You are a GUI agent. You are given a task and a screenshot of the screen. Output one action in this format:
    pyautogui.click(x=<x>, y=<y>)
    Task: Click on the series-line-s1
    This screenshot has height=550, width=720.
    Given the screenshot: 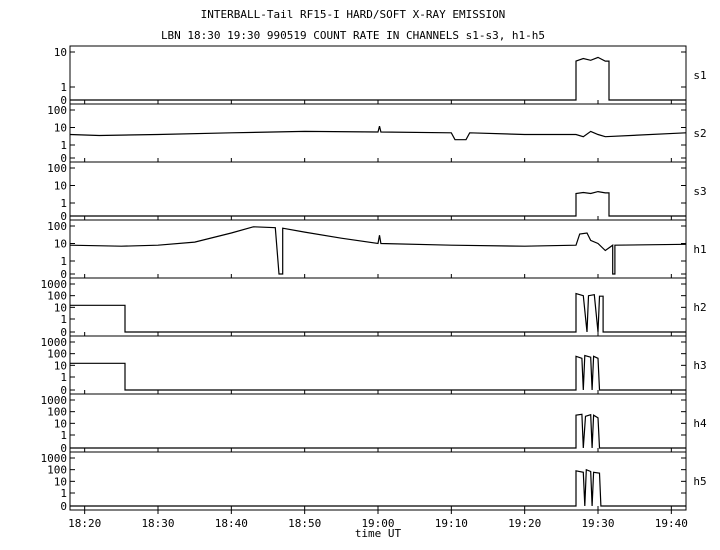 What is the action you would take?
    pyautogui.click(x=378, y=78)
    